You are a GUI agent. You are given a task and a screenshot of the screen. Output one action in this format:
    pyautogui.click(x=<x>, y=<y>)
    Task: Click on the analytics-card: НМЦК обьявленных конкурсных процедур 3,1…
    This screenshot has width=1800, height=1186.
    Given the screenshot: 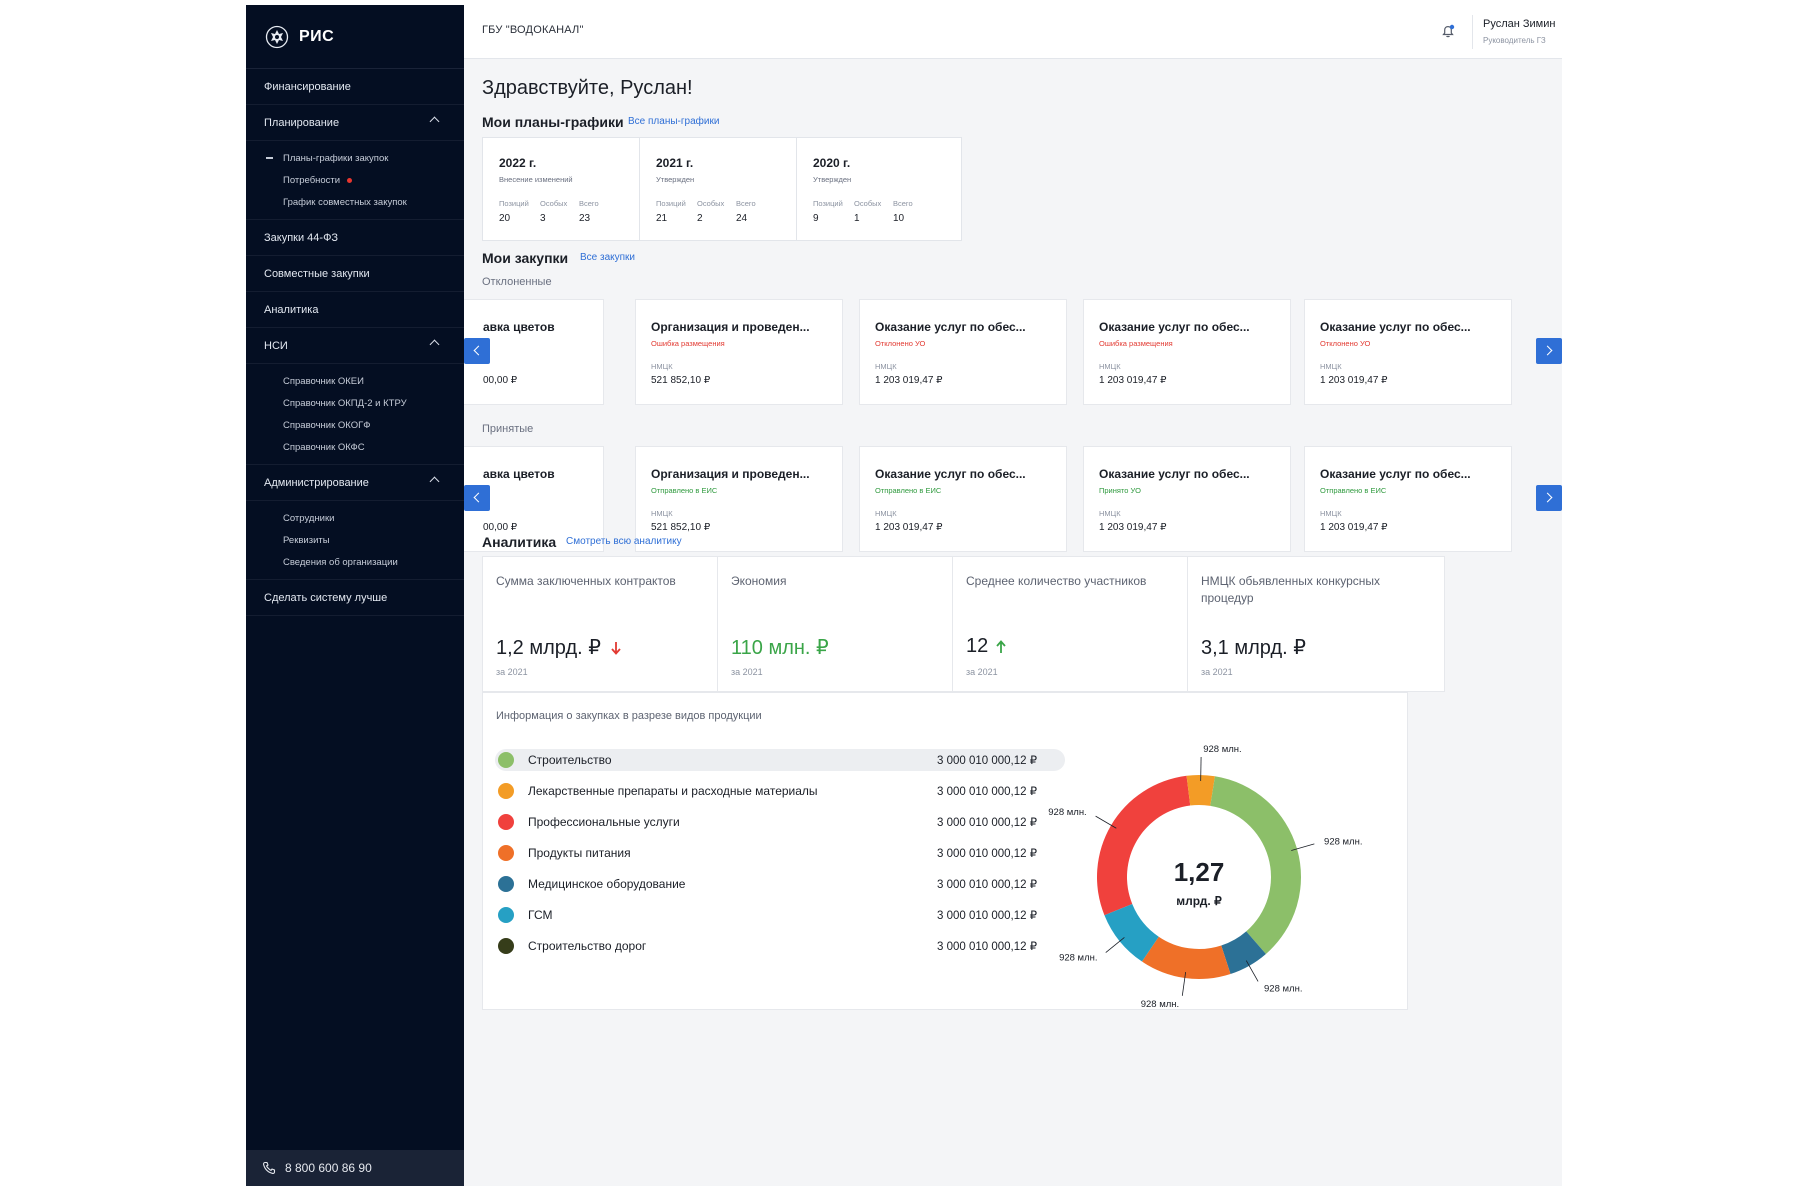 What is the action you would take?
    pyautogui.click(x=1316, y=624)
    